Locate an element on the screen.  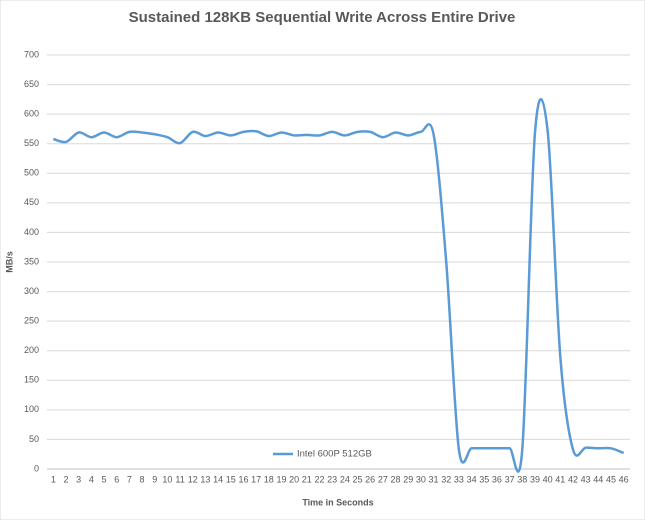
x-tick-label: 44 is located at coordinates (598, 479).